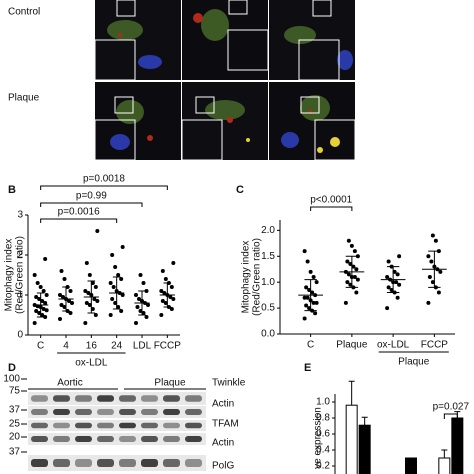 The height and width of the screenshot is (474, 474). I want to click on x-tick-label: 4, so click(66, 346).